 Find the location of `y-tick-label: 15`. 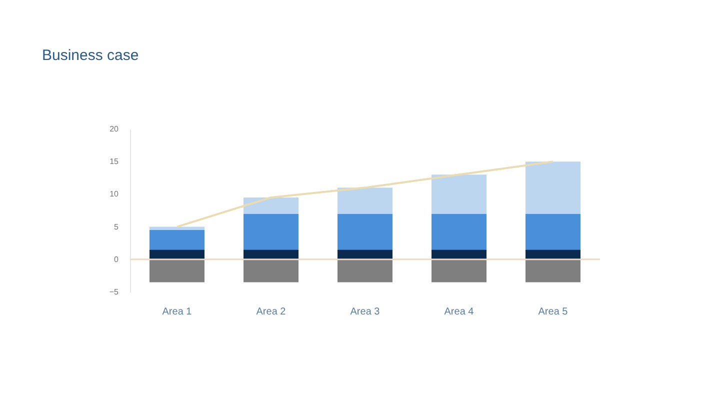

y-tick-label: 15 is located at coordinates (115, 161).